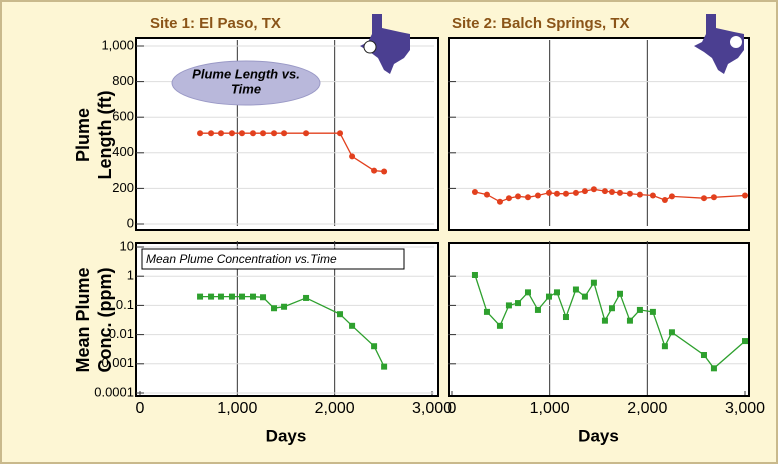 This screenshot has width=778, height=464. Describe the element at coordinates (105, 320) in the screenshot. I see `y-axis-title: Conc. (ppm)` at that location.